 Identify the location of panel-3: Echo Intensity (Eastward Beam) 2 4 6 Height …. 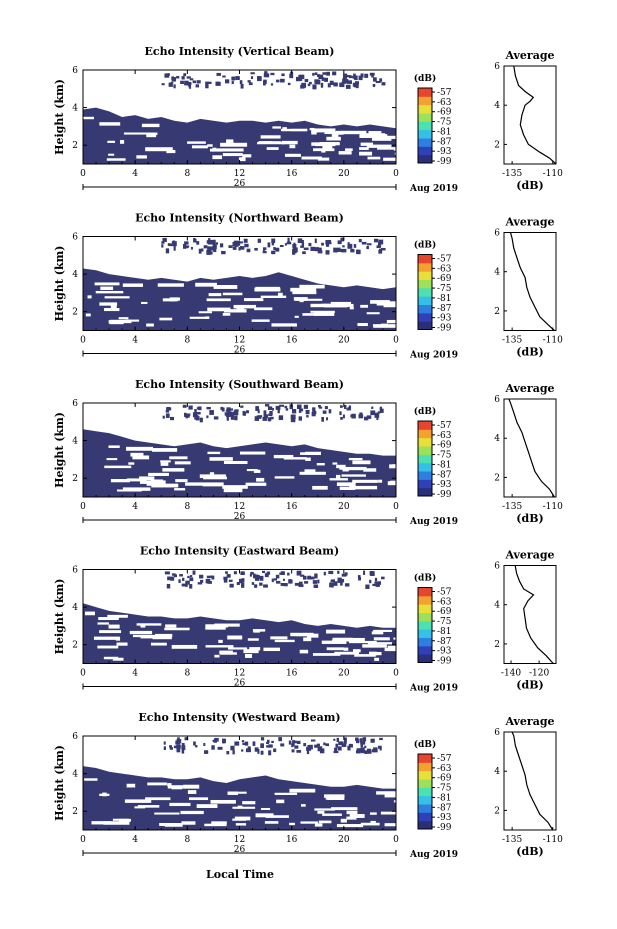
(305, 619).